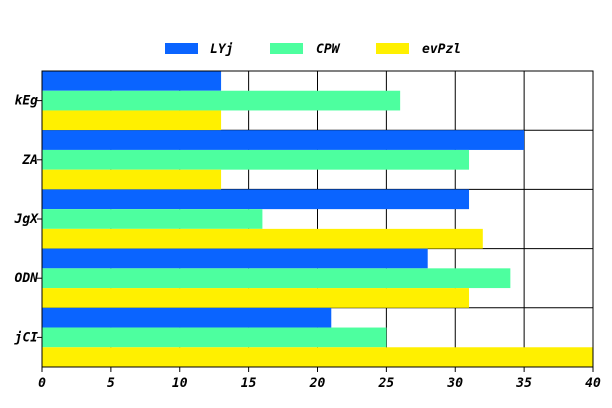  Describe the element at coordinates (235, 258) in the screenshot. I see `bar-LYj-ODN` at that location.